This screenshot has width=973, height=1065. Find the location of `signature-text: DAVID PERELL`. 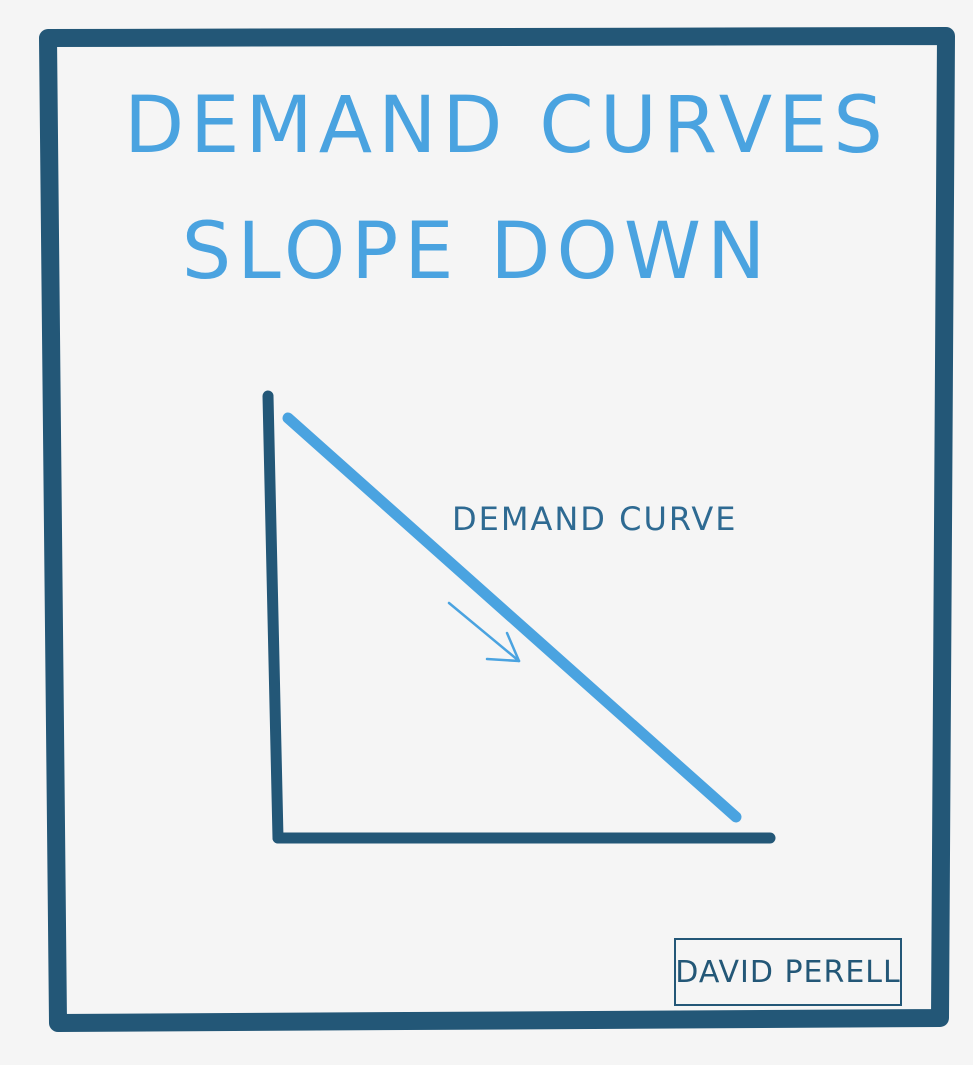

signature-text: DAVID PERELL is located at coordinates (788, 972).